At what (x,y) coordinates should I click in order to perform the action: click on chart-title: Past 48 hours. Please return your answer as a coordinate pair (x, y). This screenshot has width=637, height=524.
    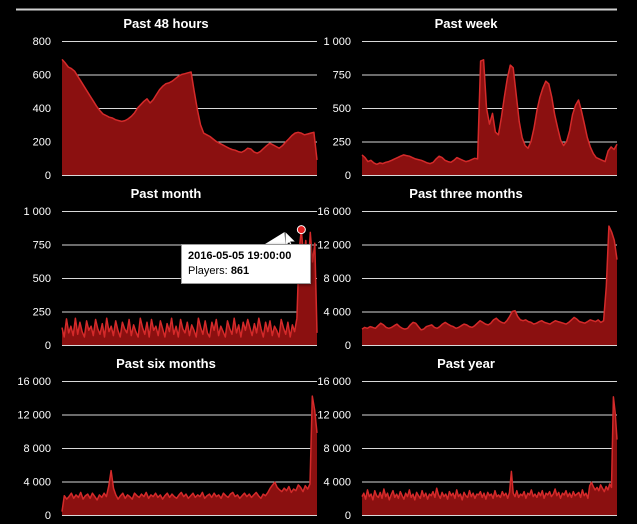
    Looking at the image, I should click on (165, 23).